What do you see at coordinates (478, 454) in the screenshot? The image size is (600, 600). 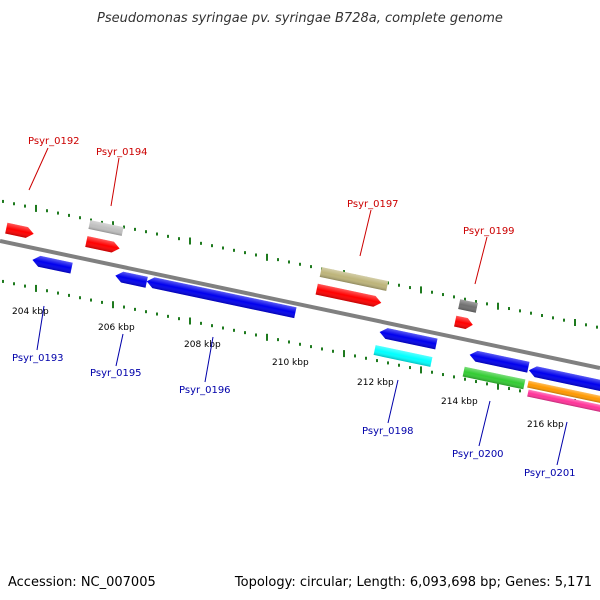 I see `gene-label-psyr-0200: Psyr_0200` at bounding box center [478, 454].